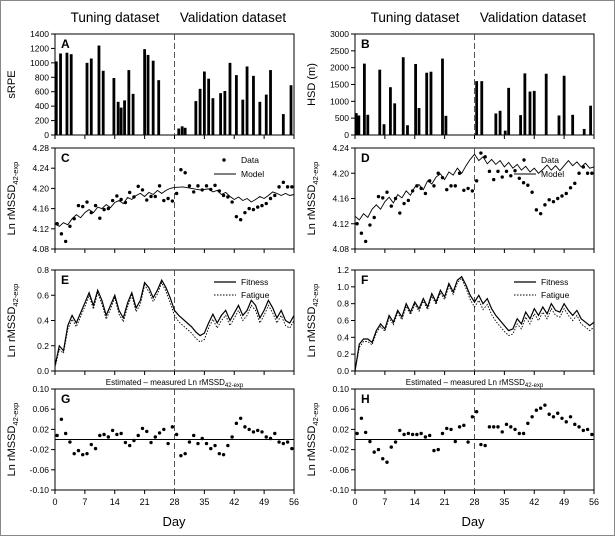  Describe the element at coordinates (550, 160) in the screenshot. I see `panel-d-legend-data-label: Data` at that location.